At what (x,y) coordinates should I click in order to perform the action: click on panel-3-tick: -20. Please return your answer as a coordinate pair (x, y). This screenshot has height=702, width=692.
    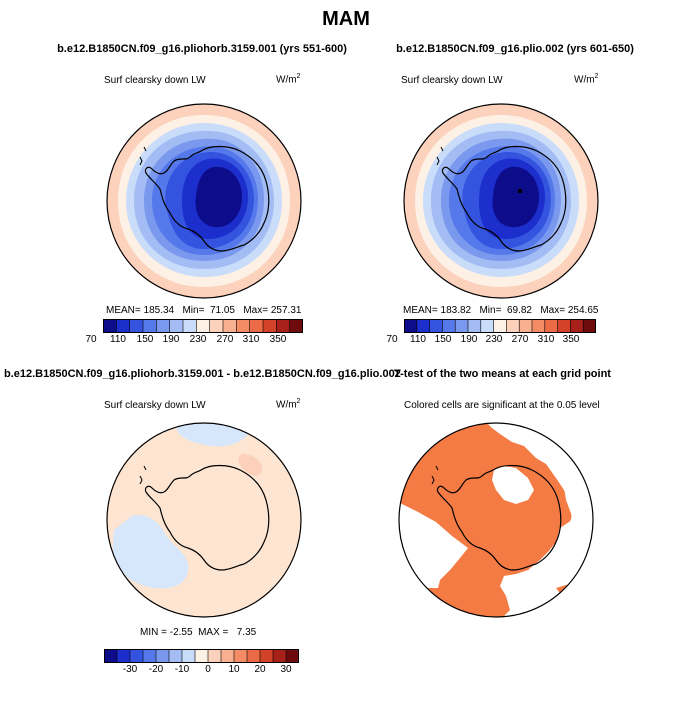
    Looking at the image, I should click on (156, 669).